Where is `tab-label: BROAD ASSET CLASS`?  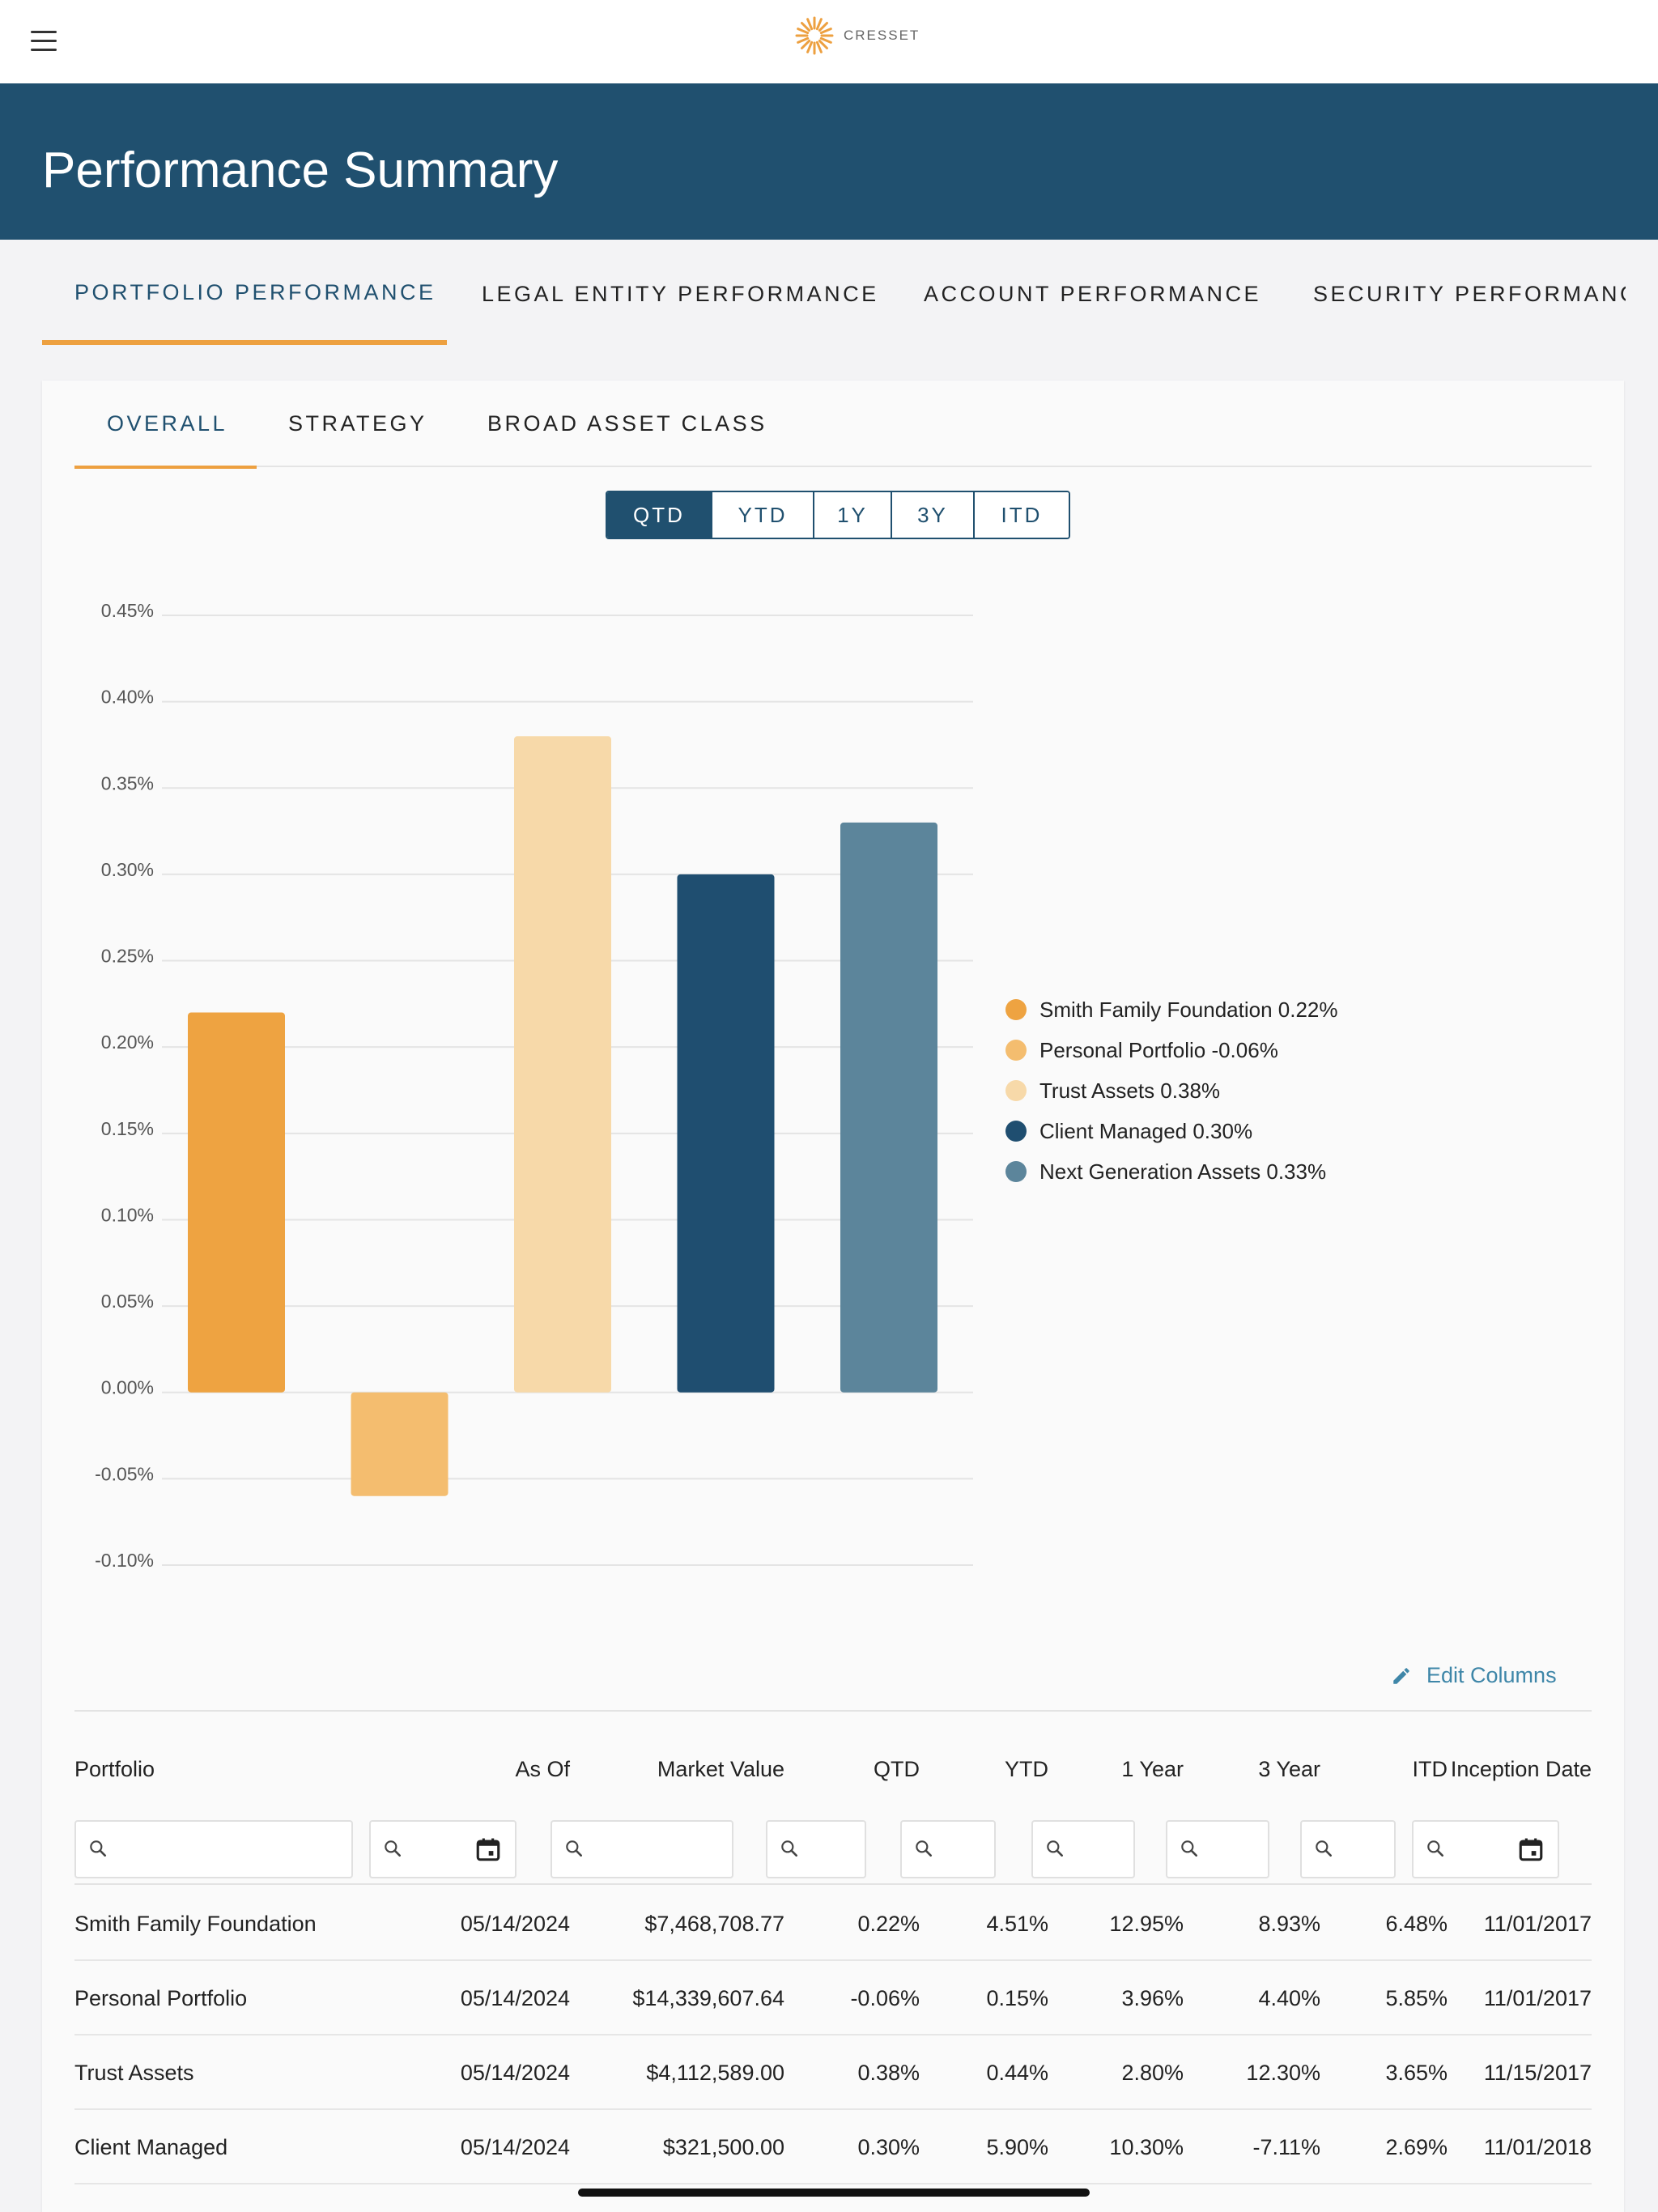
tab-label: BROAD ASSET CLASS is located at coordinates (627, 424).